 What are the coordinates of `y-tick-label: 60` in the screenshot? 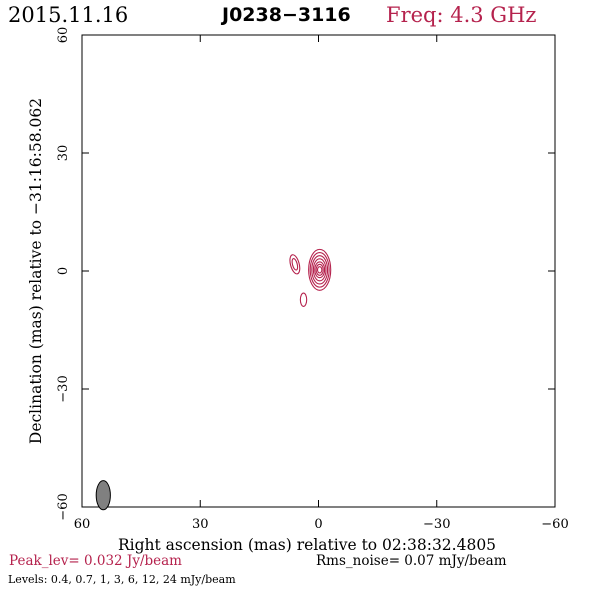 It's located at (63, 35).